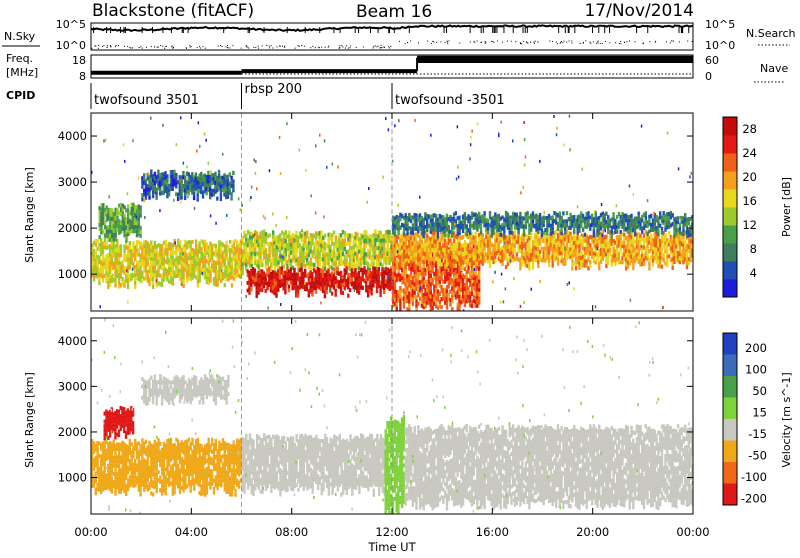 The image size is (800, 558). I want to click on beam-label: Beam 16, so click(394, 12).